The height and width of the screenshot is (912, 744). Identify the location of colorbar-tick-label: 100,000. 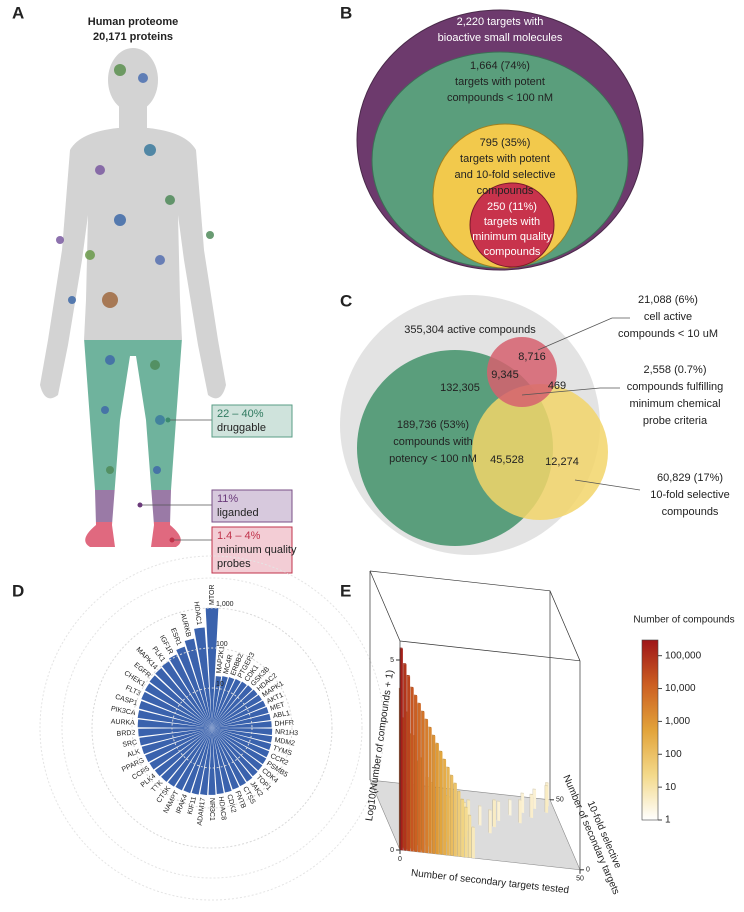
(683, 655).